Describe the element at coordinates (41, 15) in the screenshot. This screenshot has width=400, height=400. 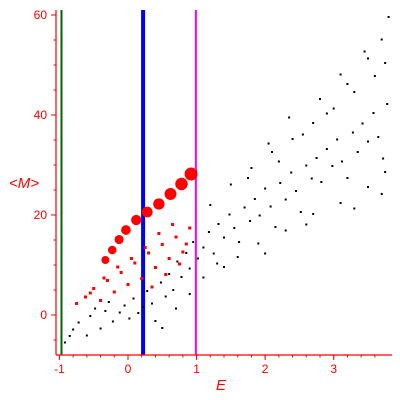
I see `y-tick-label: 60` at that location.